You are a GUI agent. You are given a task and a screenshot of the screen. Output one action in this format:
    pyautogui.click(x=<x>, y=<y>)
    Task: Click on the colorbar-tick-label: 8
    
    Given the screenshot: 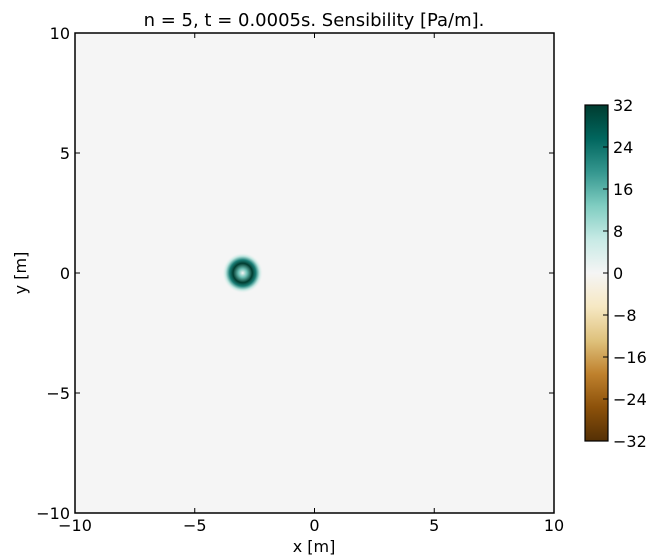 What is the action you would take?
    pyautogui.click(x=618, y=231)
    